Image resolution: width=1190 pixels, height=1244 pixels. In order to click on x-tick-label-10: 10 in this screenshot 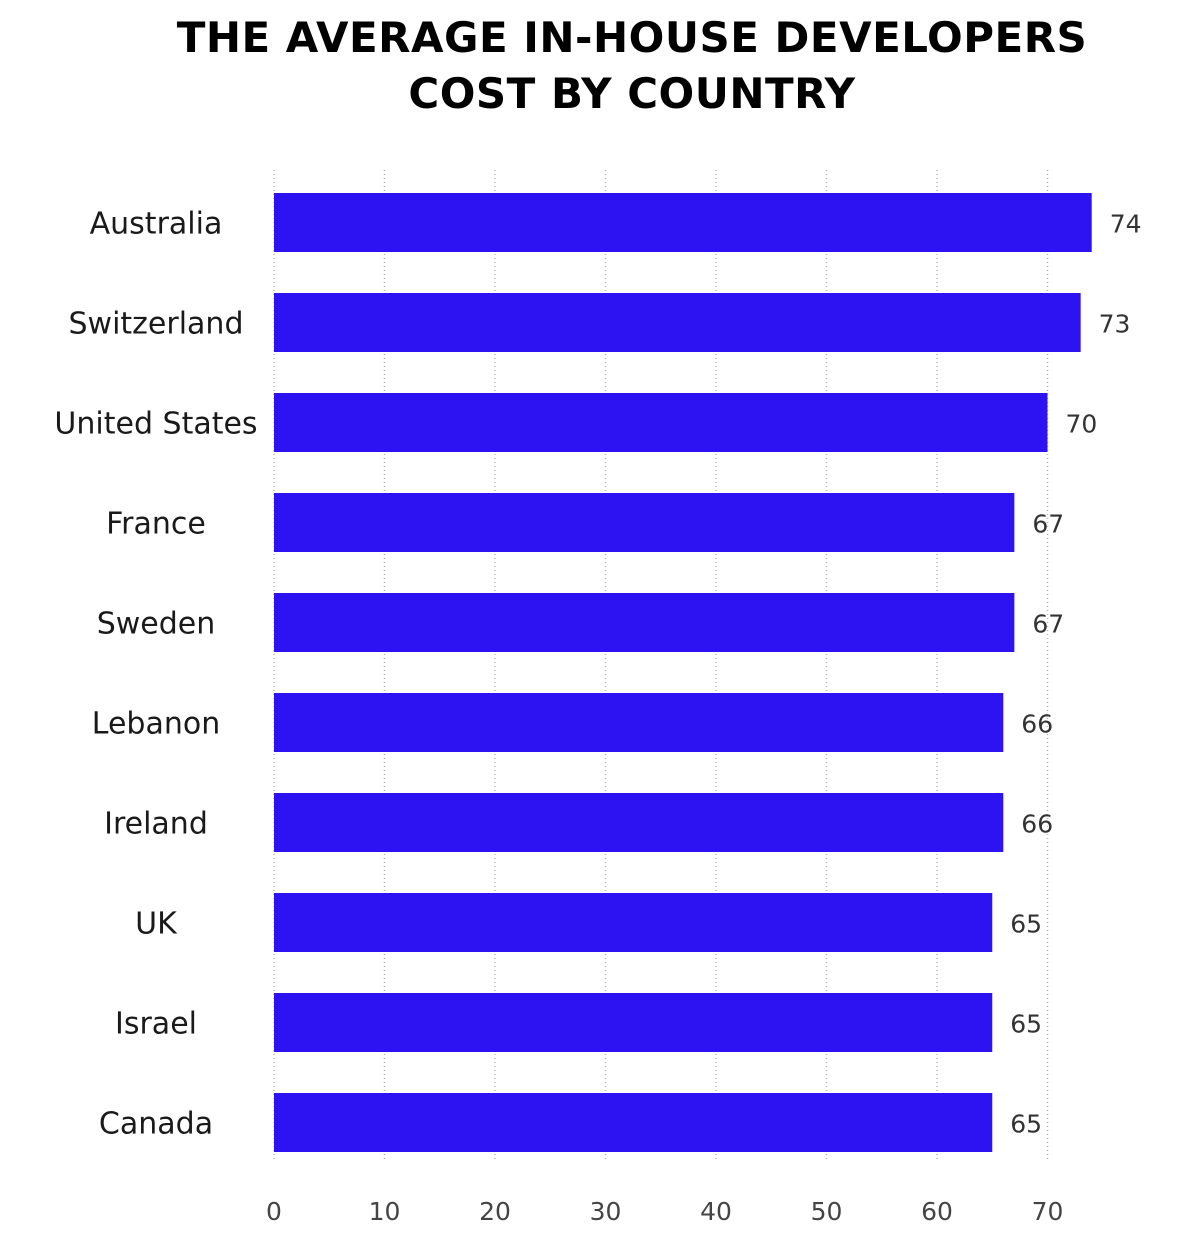, I will do `click(385, 1211)`.